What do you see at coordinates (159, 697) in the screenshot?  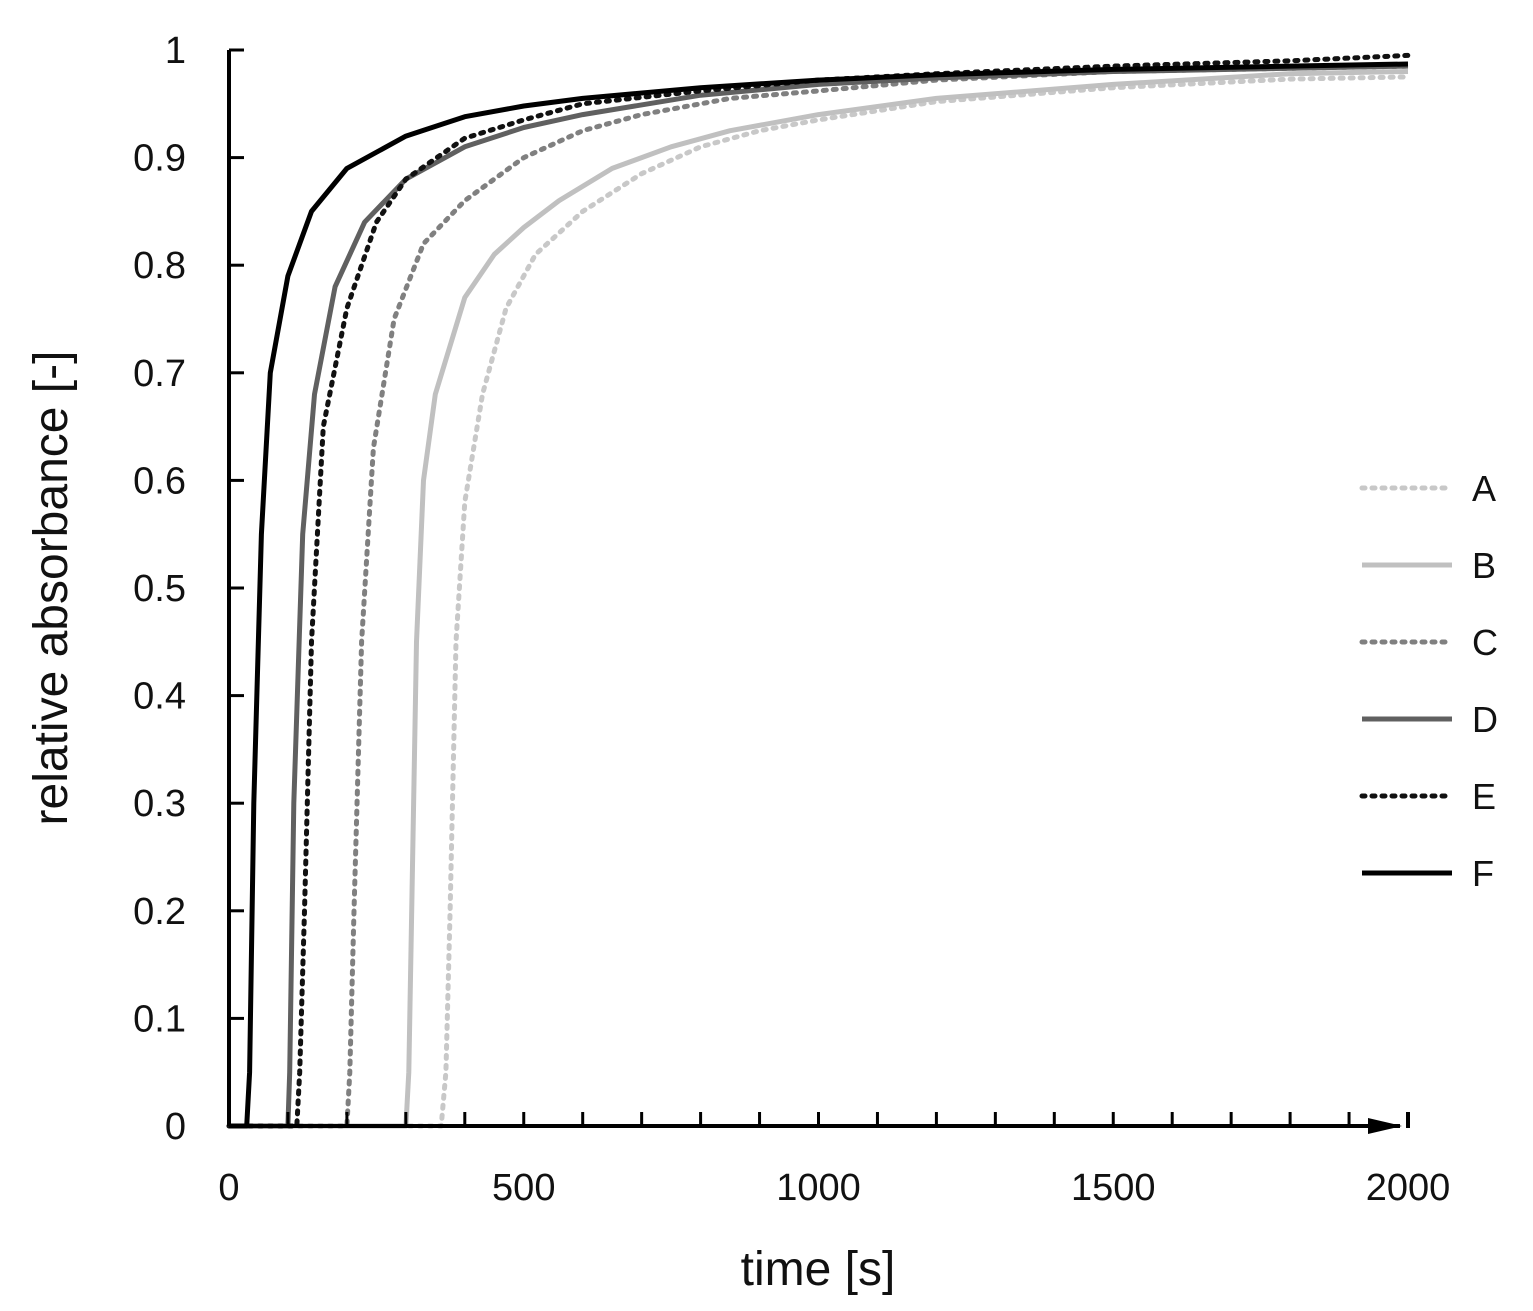 I see `y-tick-label: 0.4` at bounding box center [159, 697].